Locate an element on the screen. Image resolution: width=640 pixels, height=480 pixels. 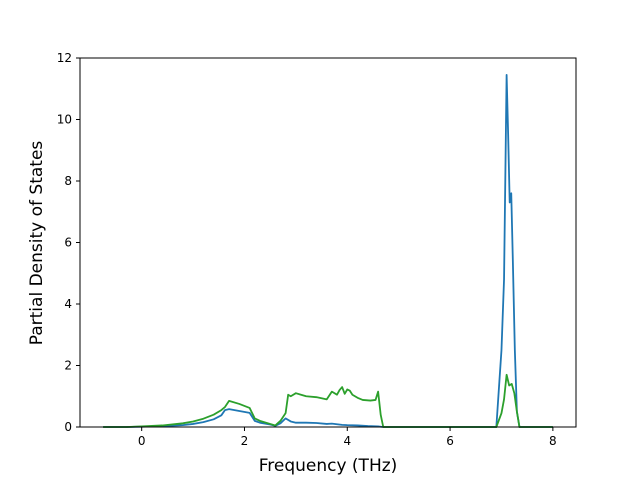
x-tick-label: 4 is located at coordinates (347, 441).